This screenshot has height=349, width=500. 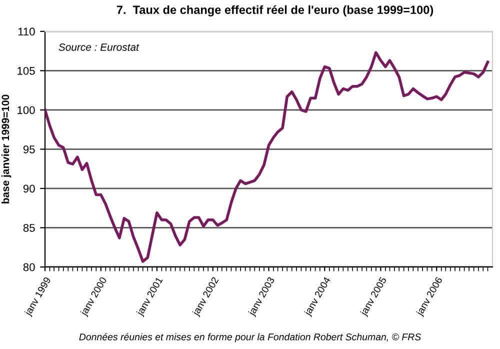 I want to click on y-tick-label: 110, so click(x=26, y=32).